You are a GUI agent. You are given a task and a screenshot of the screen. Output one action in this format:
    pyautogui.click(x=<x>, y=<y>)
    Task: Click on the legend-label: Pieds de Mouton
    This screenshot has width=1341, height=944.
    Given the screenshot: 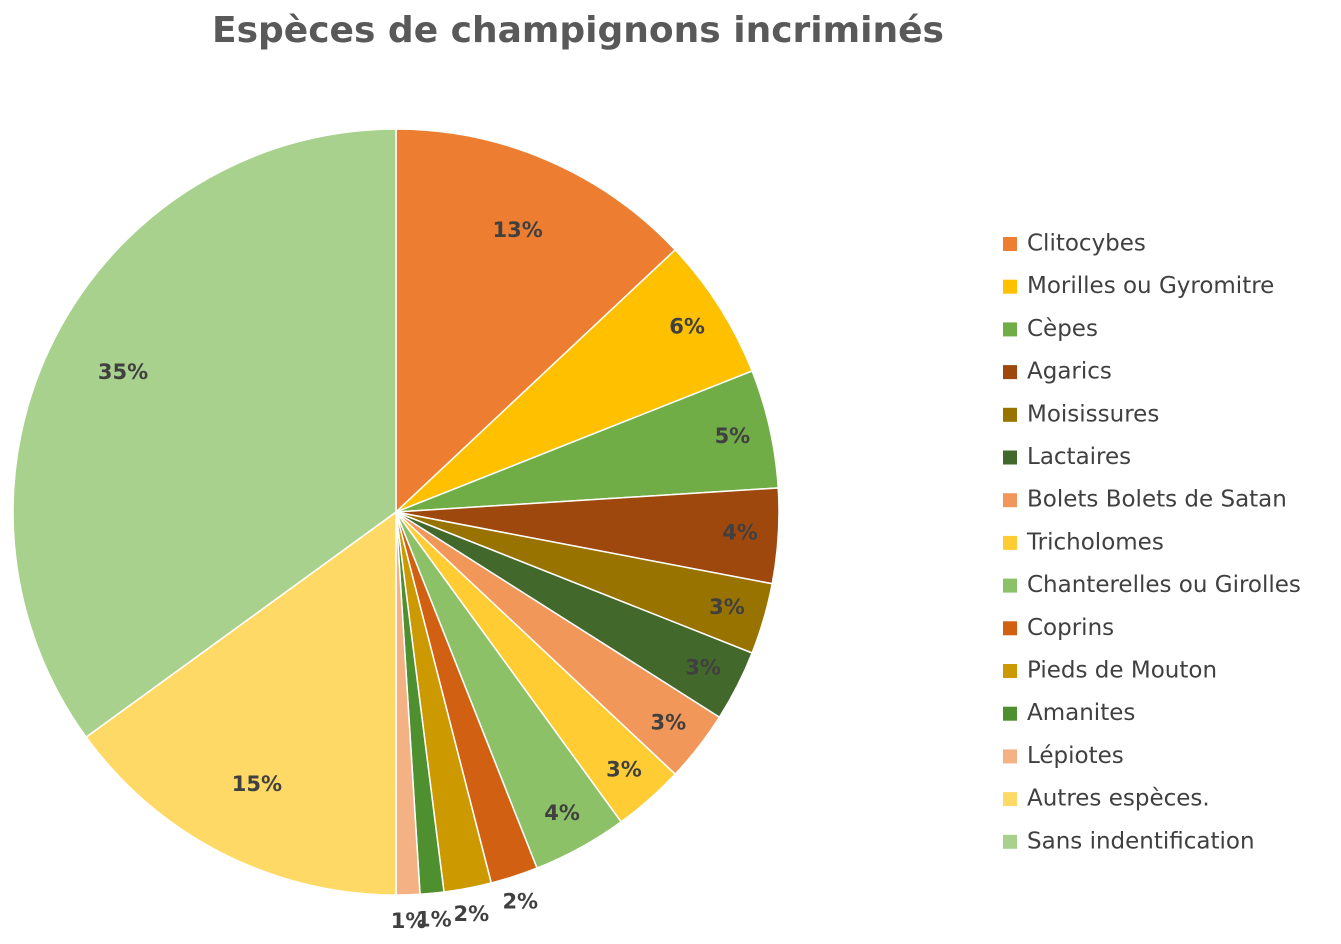 What is the action you would take?
    pyautogui.click(x=1122, y=671)
    